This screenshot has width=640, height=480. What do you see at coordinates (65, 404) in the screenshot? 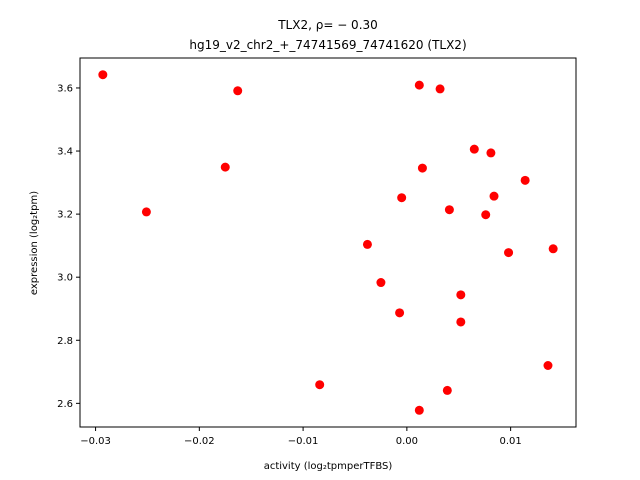
I see `y-tick-label: 2.6` at bounding box center [65, 404].